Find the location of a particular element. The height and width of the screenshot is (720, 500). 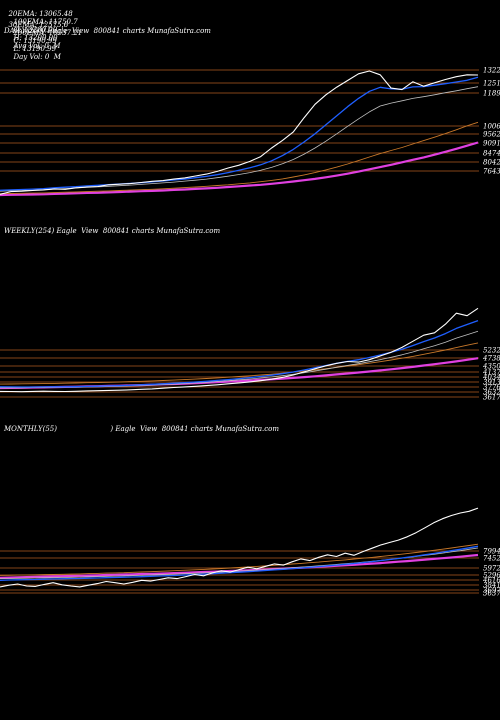

weekly-tick-label: 5232 is located at coordinates (491, 351).